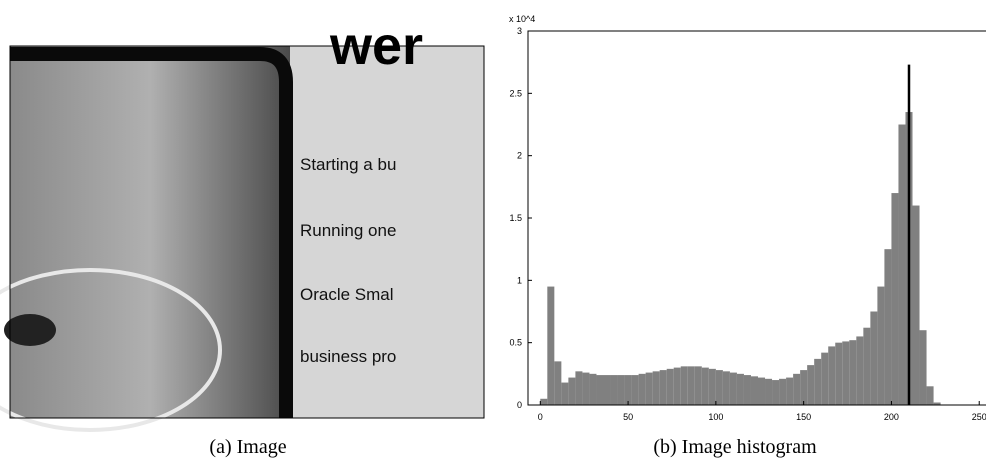 This screenshot has width=986, height=466. Describe the element at coordinates (111, 350) in the screenshot. I see `photo-glasses` at that location.